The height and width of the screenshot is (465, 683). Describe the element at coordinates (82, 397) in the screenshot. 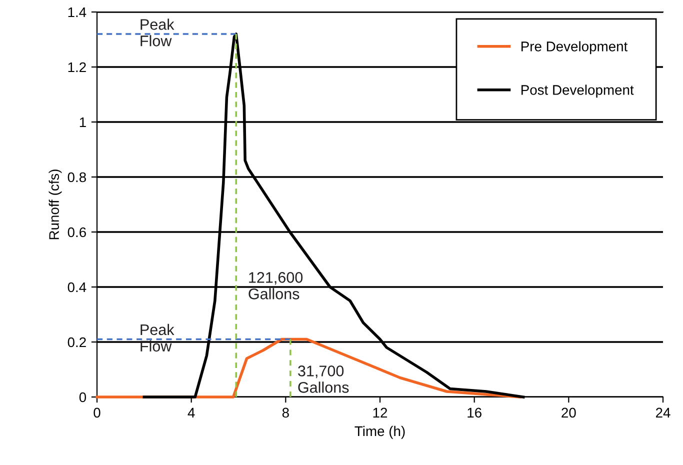

I see `y-tick-label: 0` at that location.